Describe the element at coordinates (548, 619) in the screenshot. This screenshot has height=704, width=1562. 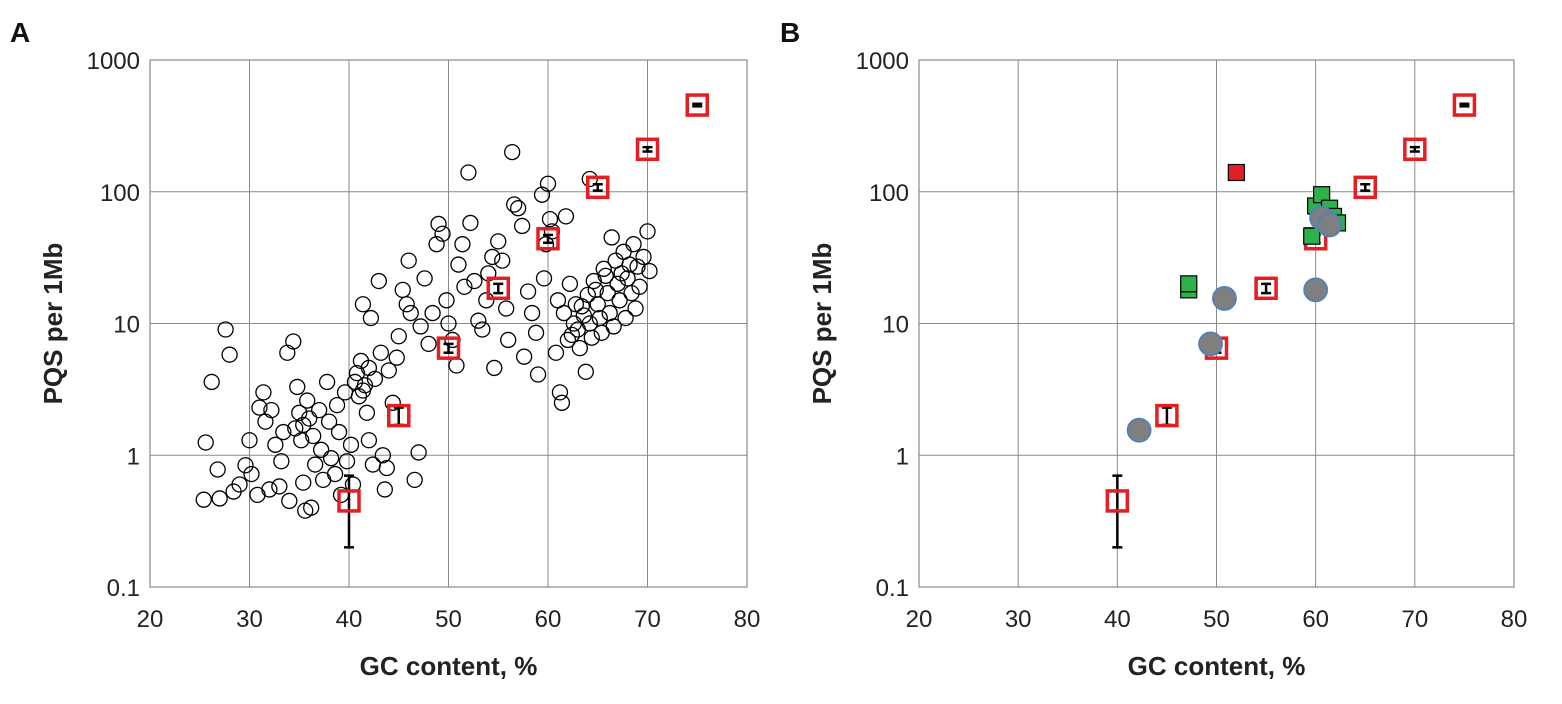
I see `x-tick-label-a-4: 60` at that location.